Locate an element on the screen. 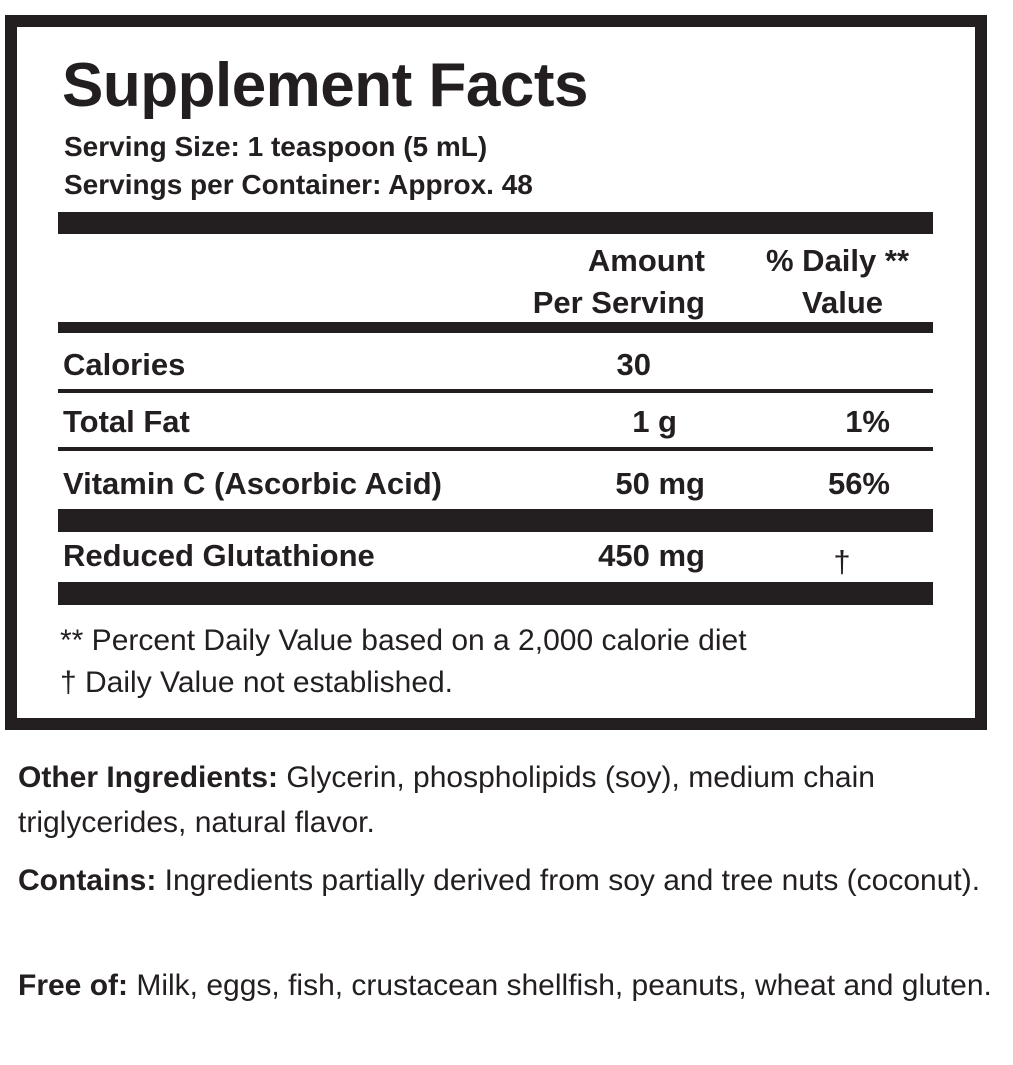  amount-header-line1: Amount is located at coordinates (646, 260).